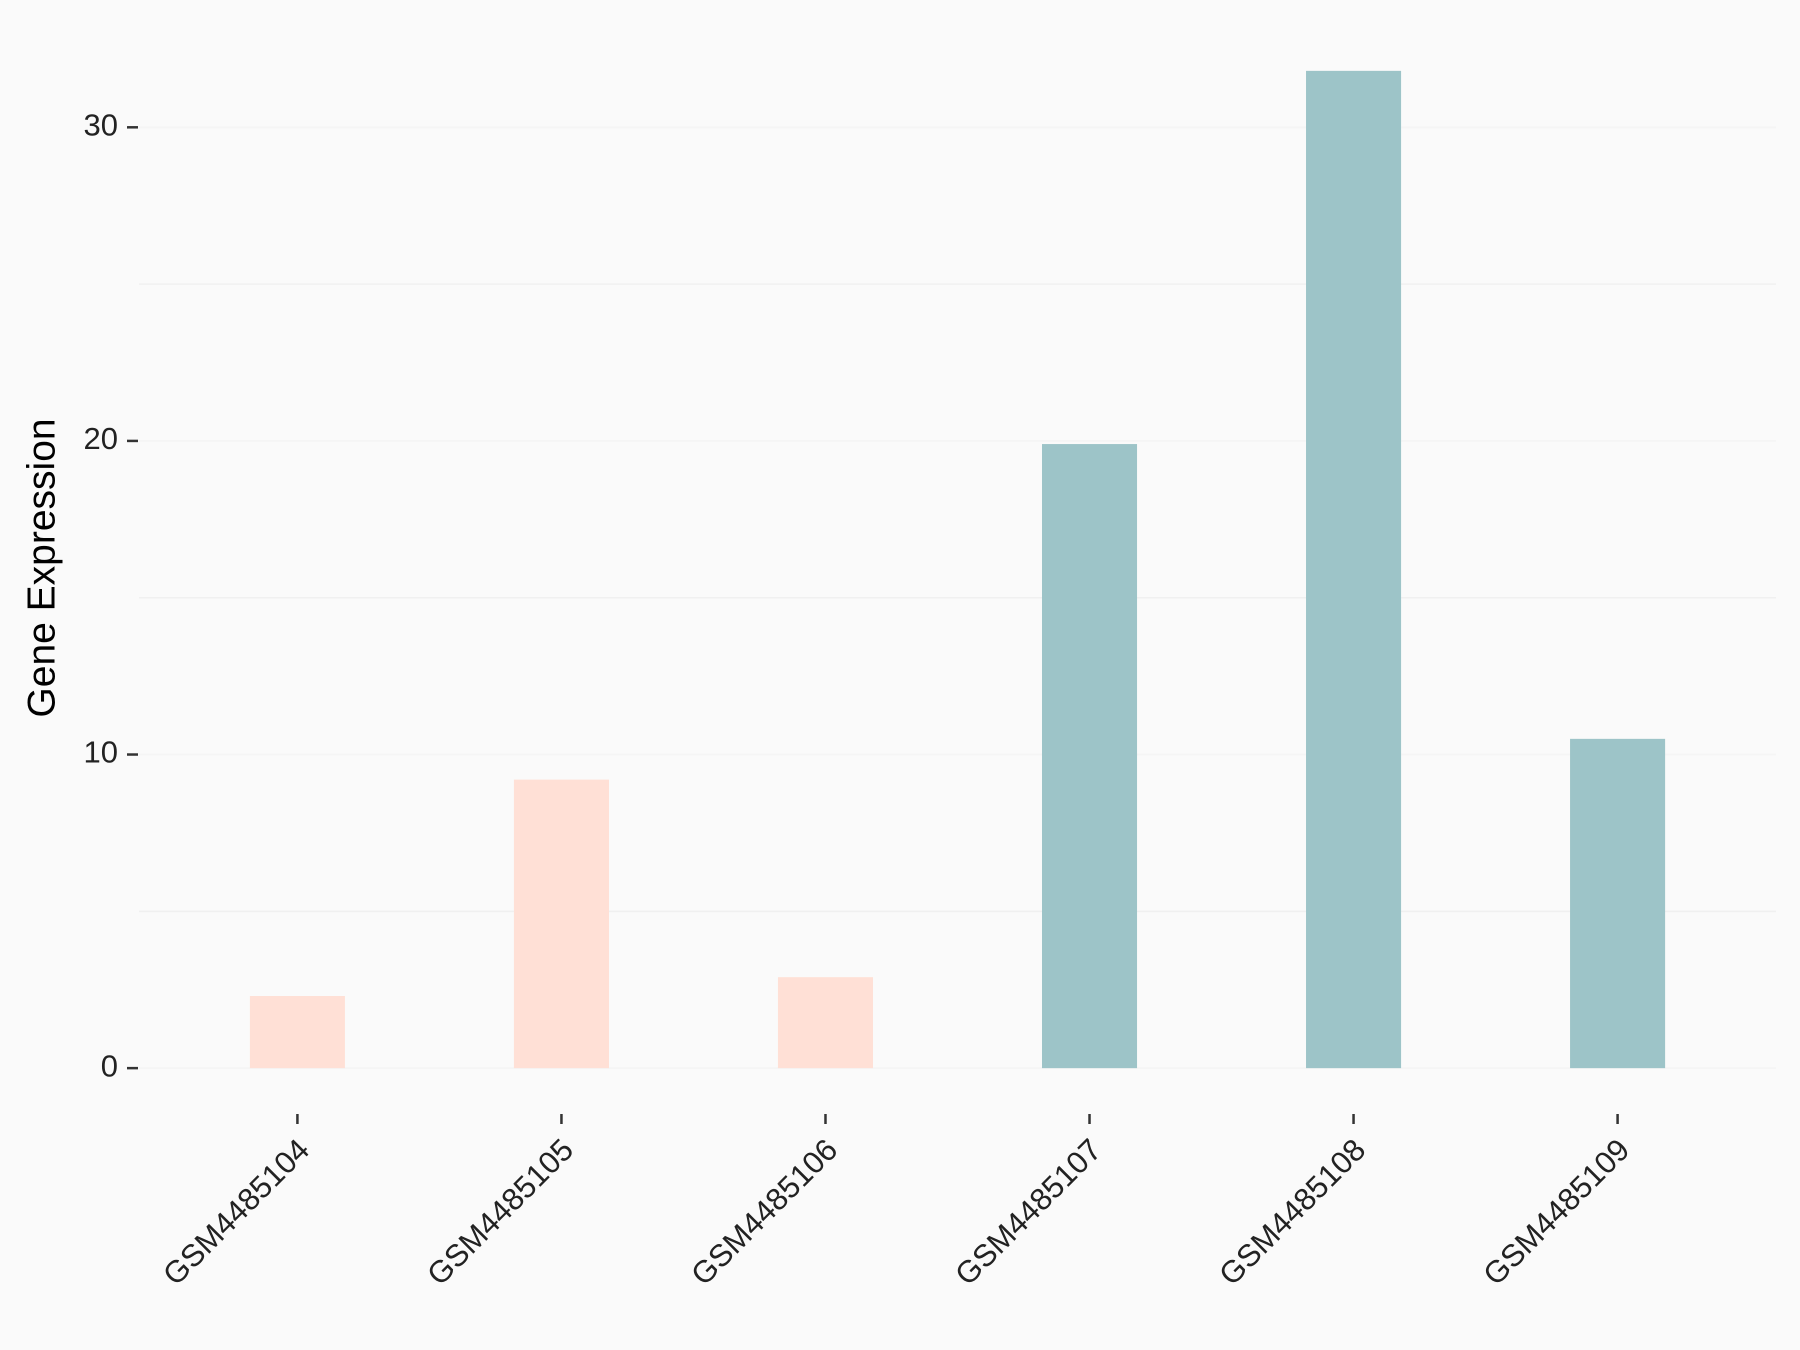  I want to click on y-tick-label: 30, so click(101, 125).